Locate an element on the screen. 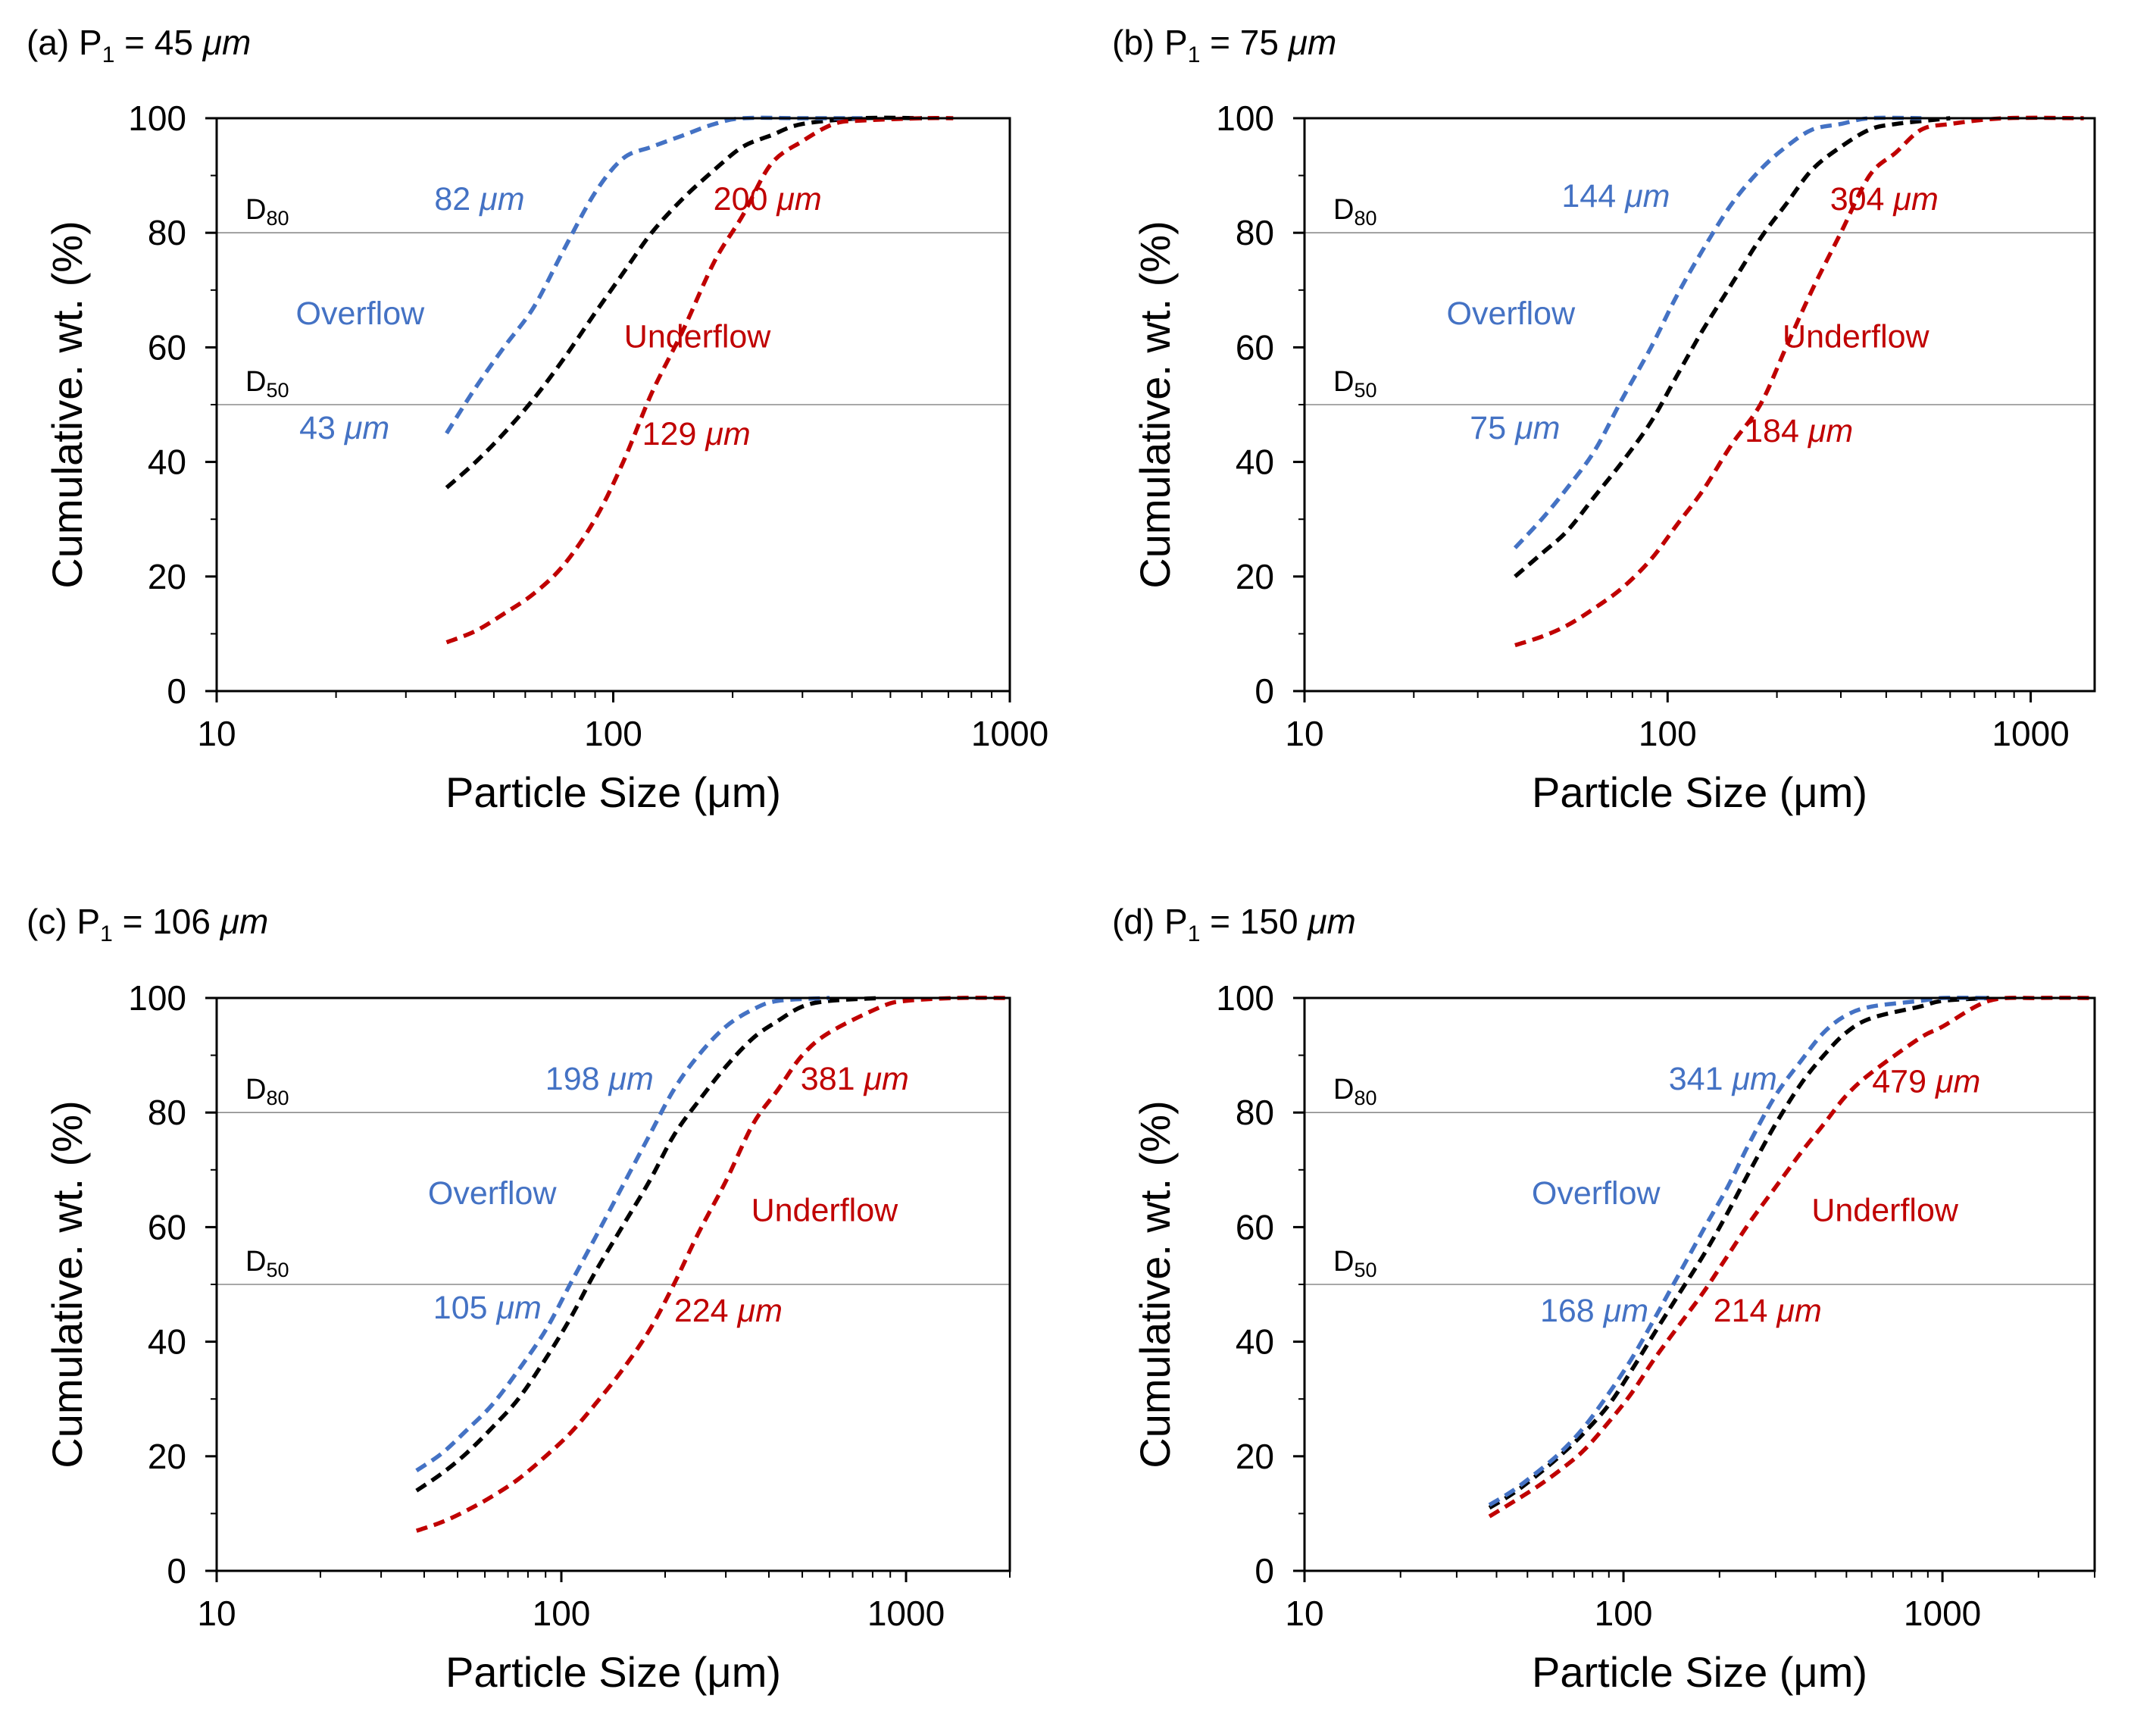 Image resolution: width=2156 pixels, height=1733 pixels. annotation-value: 168 is located at coordinates (1572, 1311).